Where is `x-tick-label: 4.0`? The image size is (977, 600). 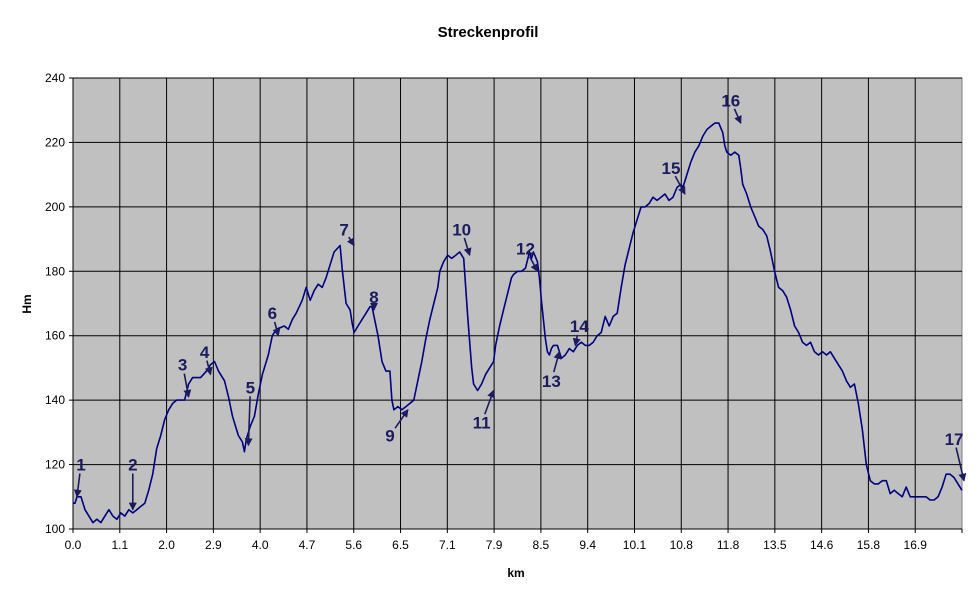
x-tick-label: 4.0 is located at coordinates (260, 545).